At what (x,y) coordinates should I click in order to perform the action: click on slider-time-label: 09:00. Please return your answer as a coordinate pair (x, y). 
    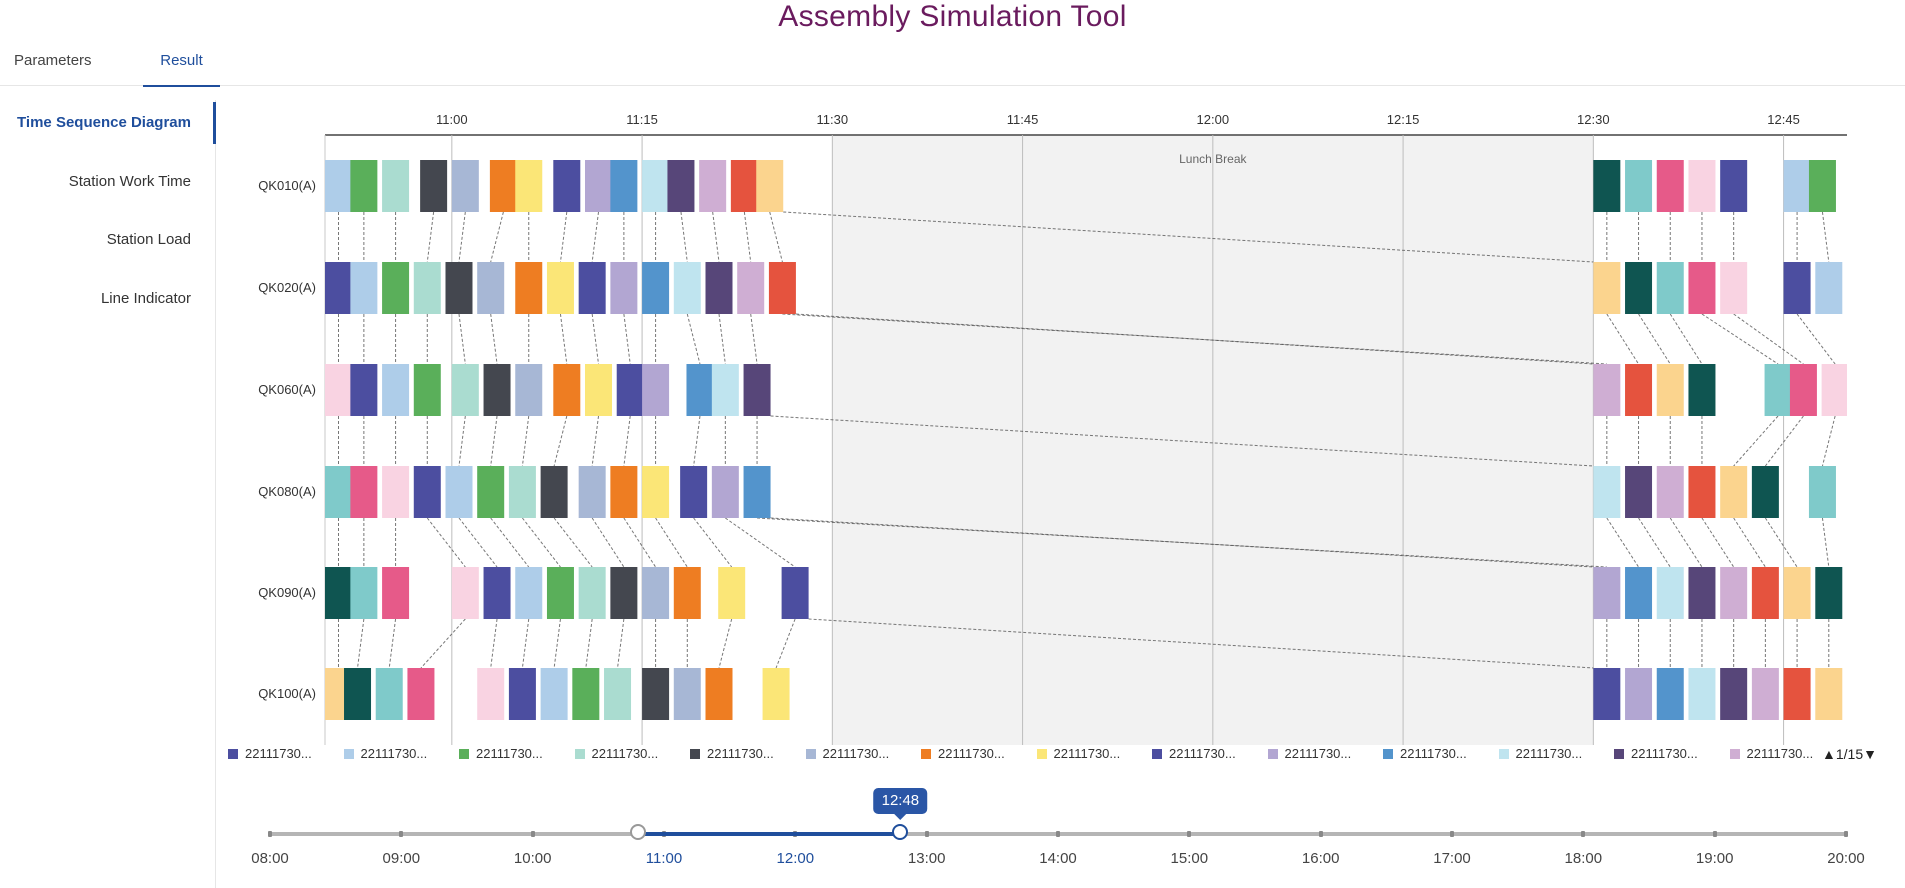
    Looking at the image, I should click on (401, 858).